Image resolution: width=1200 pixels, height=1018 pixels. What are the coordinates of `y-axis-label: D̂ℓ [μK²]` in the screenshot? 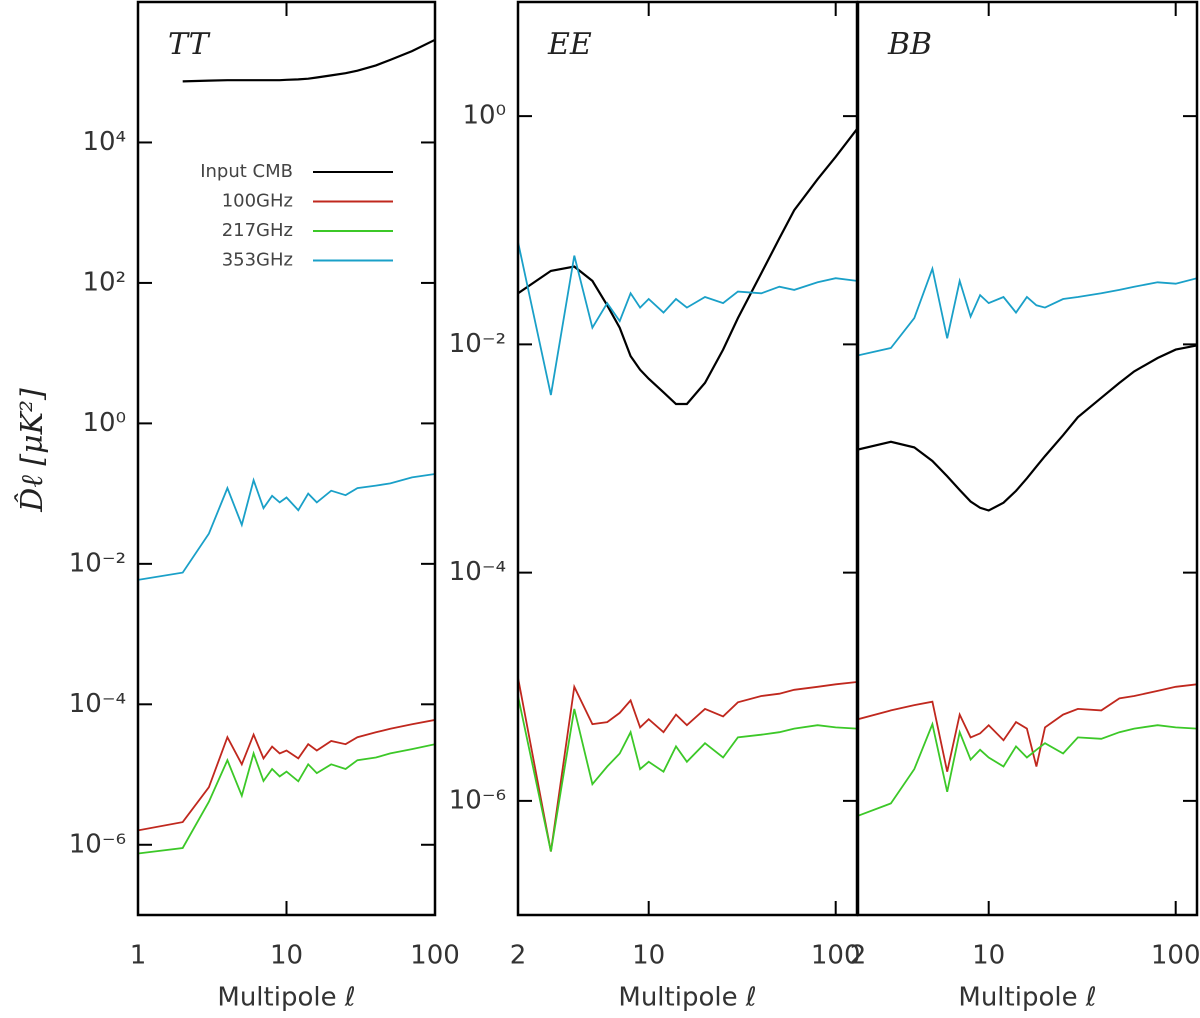 It's located at (32, 450).